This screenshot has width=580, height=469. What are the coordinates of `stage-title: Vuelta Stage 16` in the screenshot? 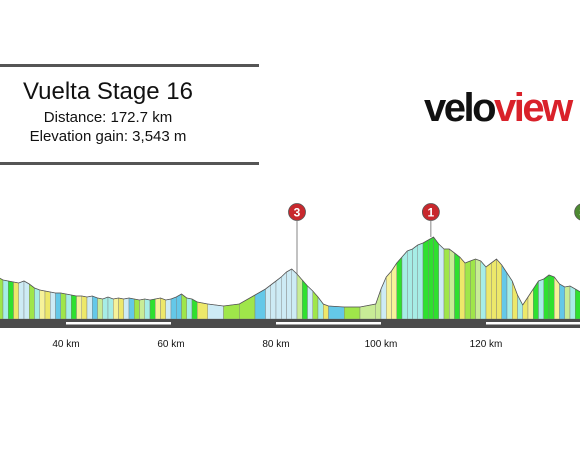 It's located at (108, 91).